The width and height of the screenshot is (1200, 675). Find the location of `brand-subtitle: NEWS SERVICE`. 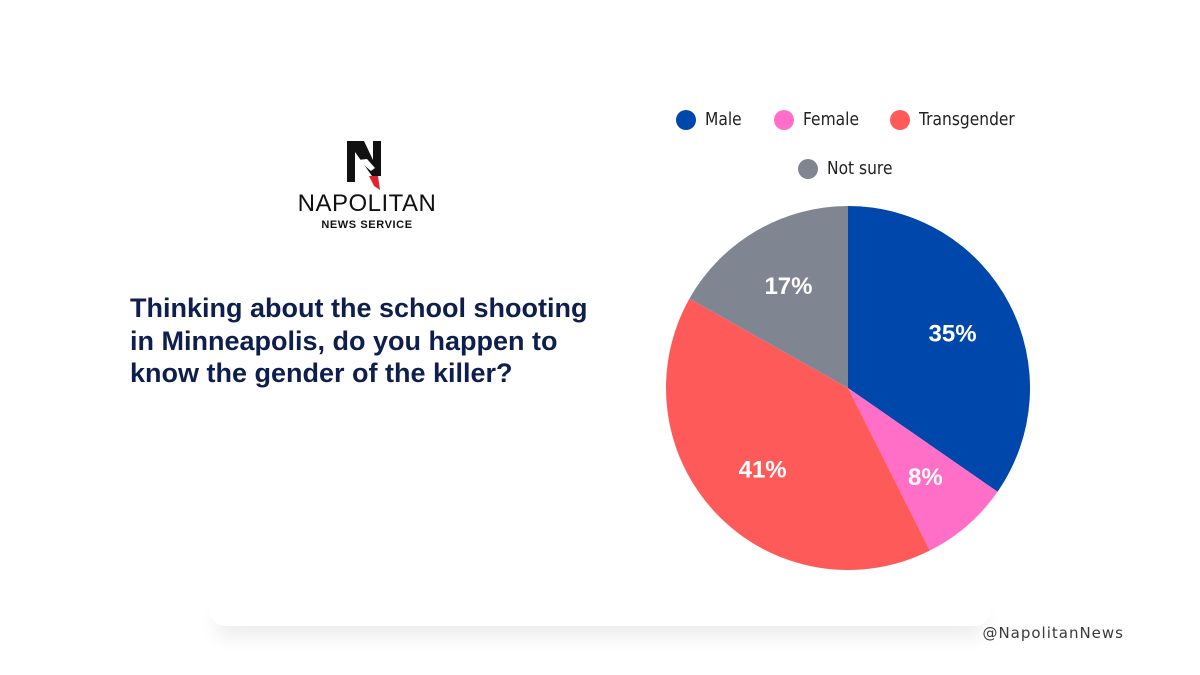

brand-subtitle: NEWS SERVICE is located at coordinates (367, 225).